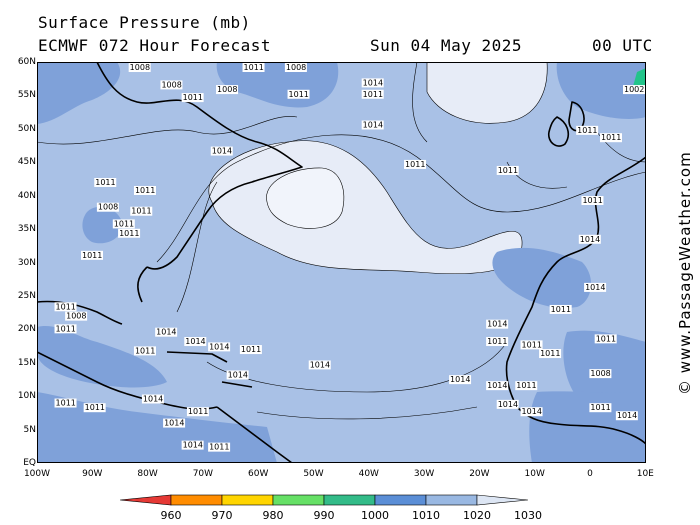  I want to click on lat-label: 55N, so click(26, 95).